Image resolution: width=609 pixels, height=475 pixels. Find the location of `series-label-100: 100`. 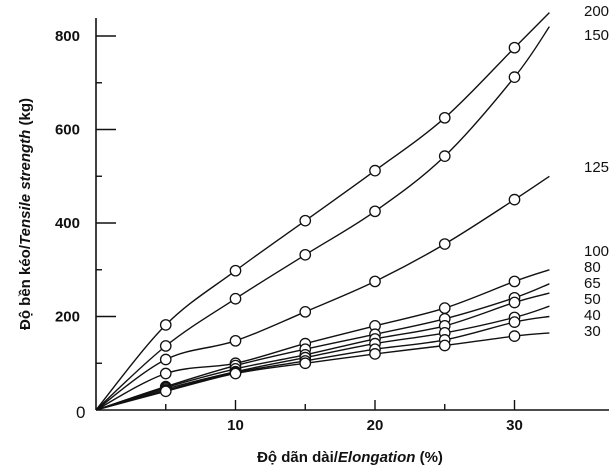

series-label-100: 100 is located at coordinates (596, 251).